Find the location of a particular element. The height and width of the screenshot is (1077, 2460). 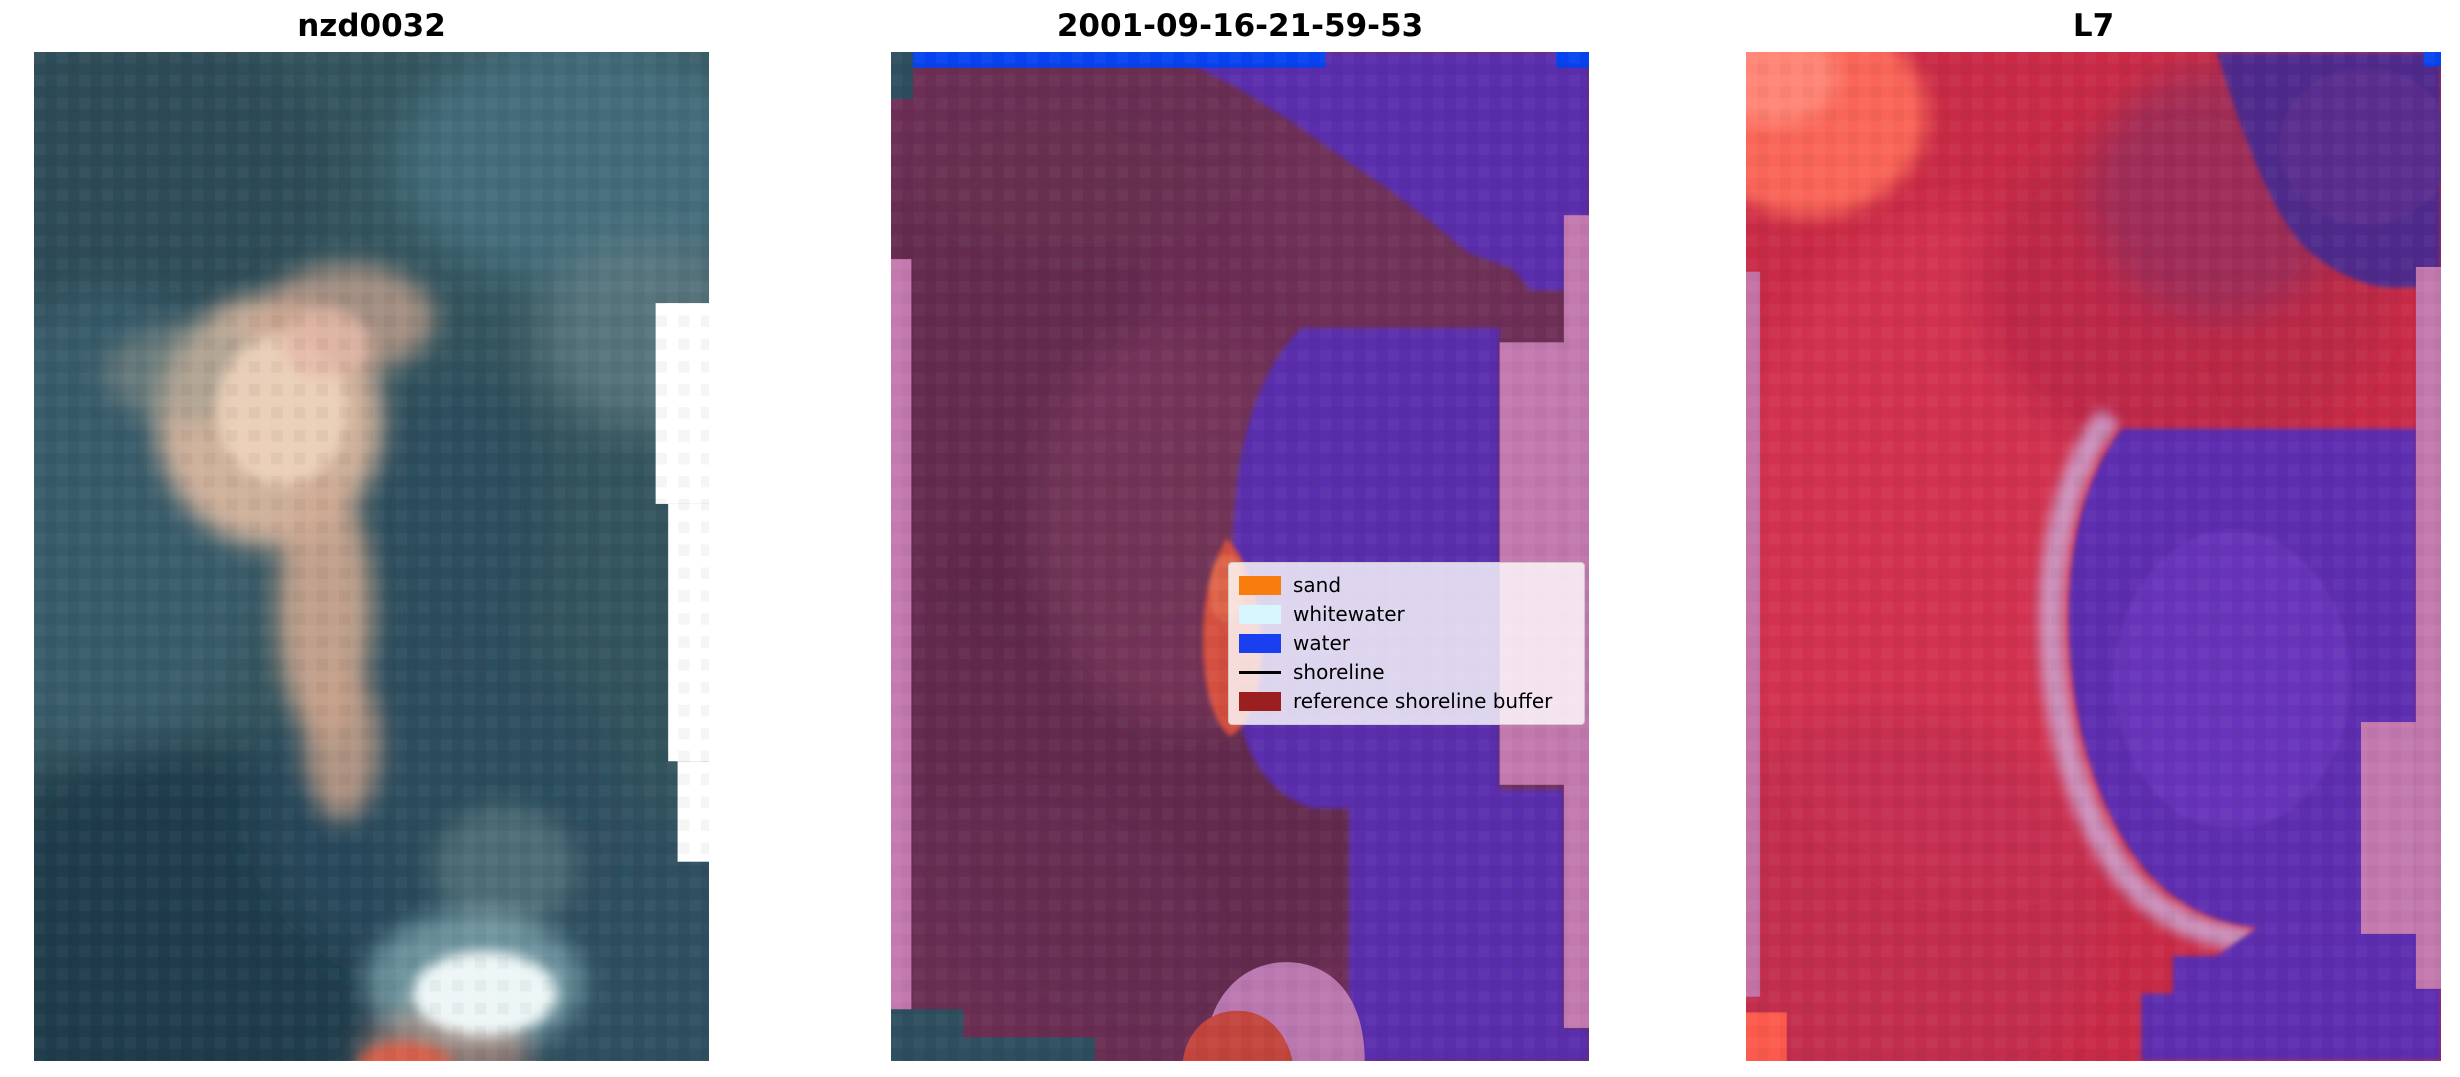

legend-label: reference shoreline buffer is located at coordinates (1423, 701).